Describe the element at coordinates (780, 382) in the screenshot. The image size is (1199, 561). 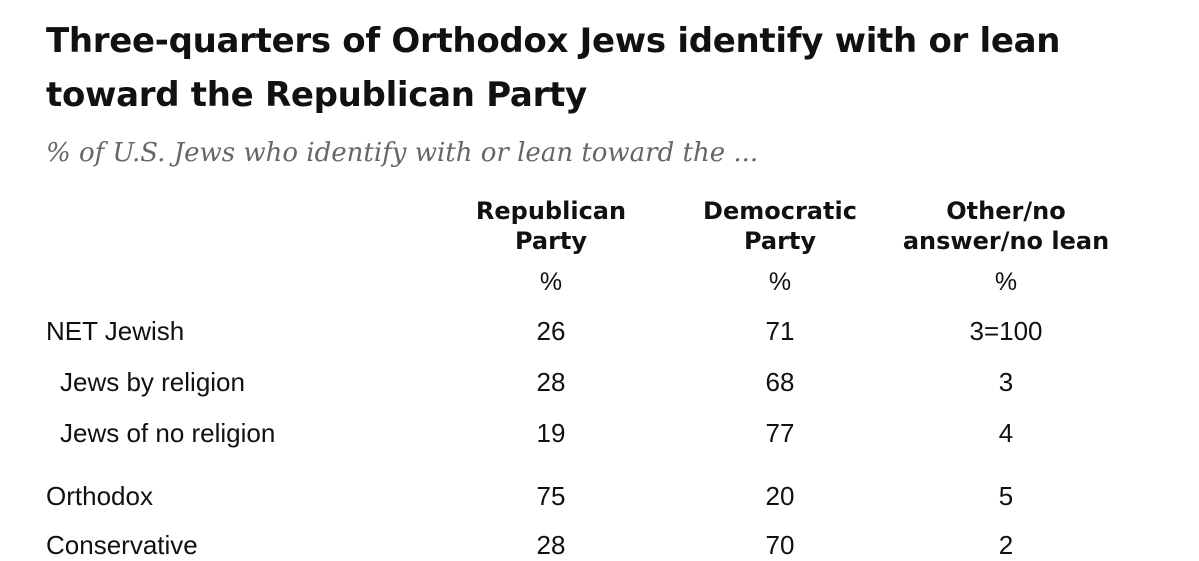
I see `table-cell: 68` at that location.